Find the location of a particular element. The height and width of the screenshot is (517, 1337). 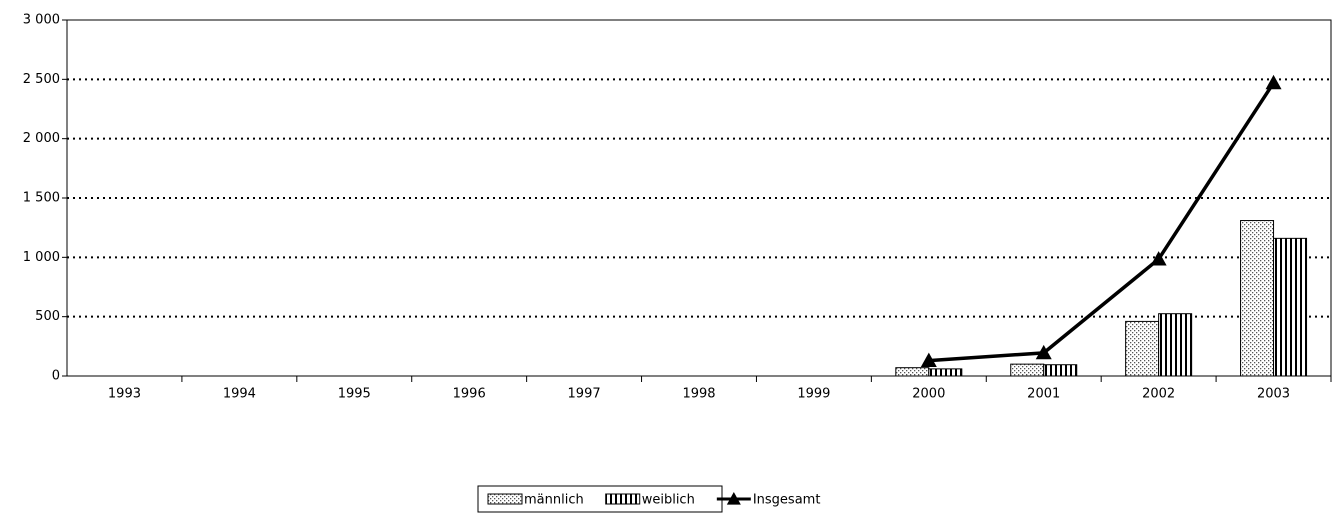

x-tick-label: 1999 is located at coordinates (813, 394).